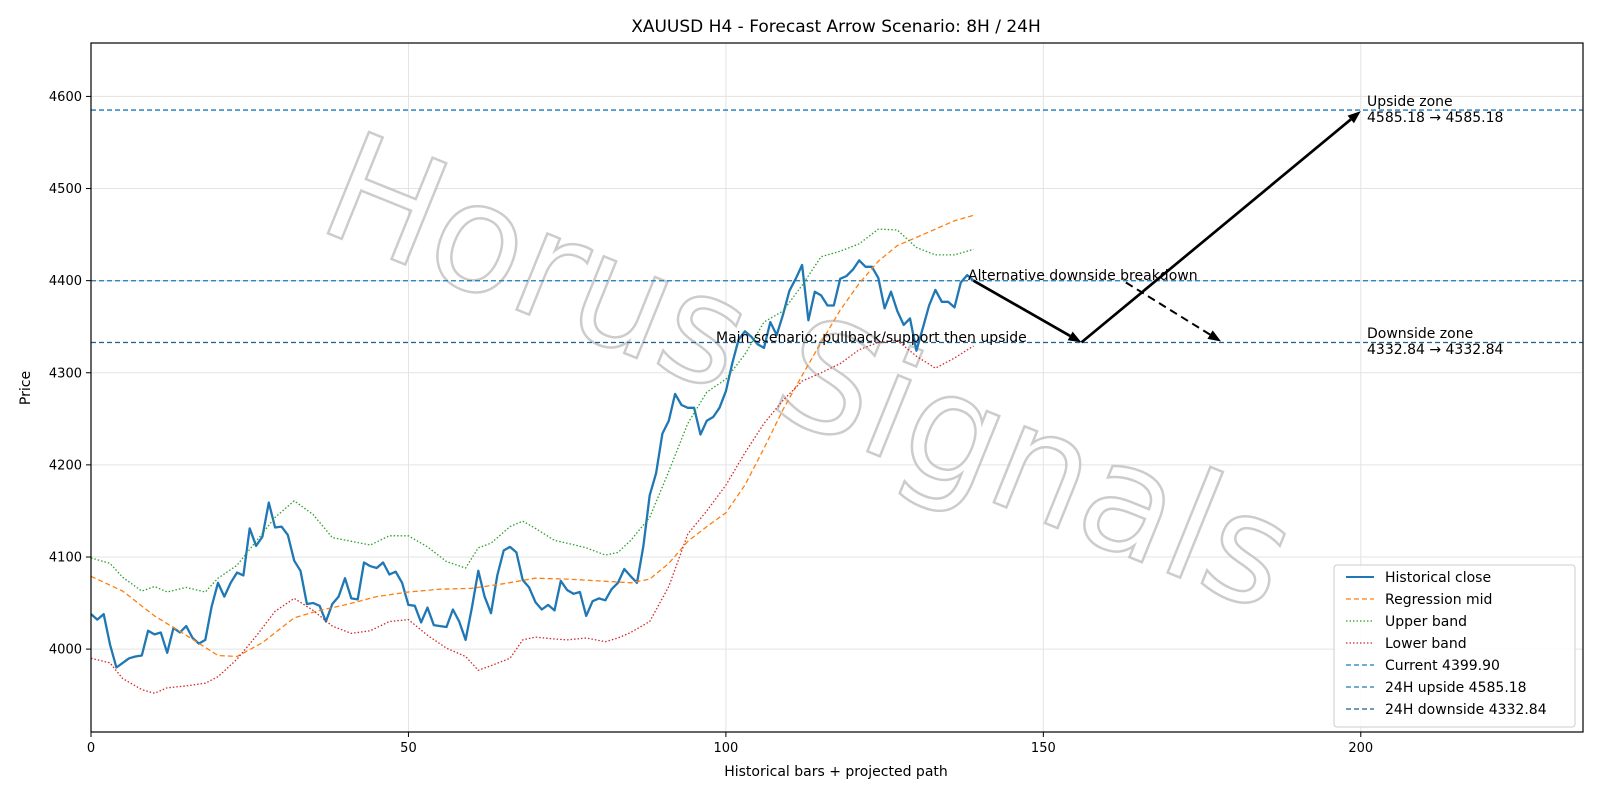 This screenshot has width=1600, height=800. Describe the element at coordinates (65, 189) in the screenshot. I see `y-tick-label-4500: 4500` at that location.